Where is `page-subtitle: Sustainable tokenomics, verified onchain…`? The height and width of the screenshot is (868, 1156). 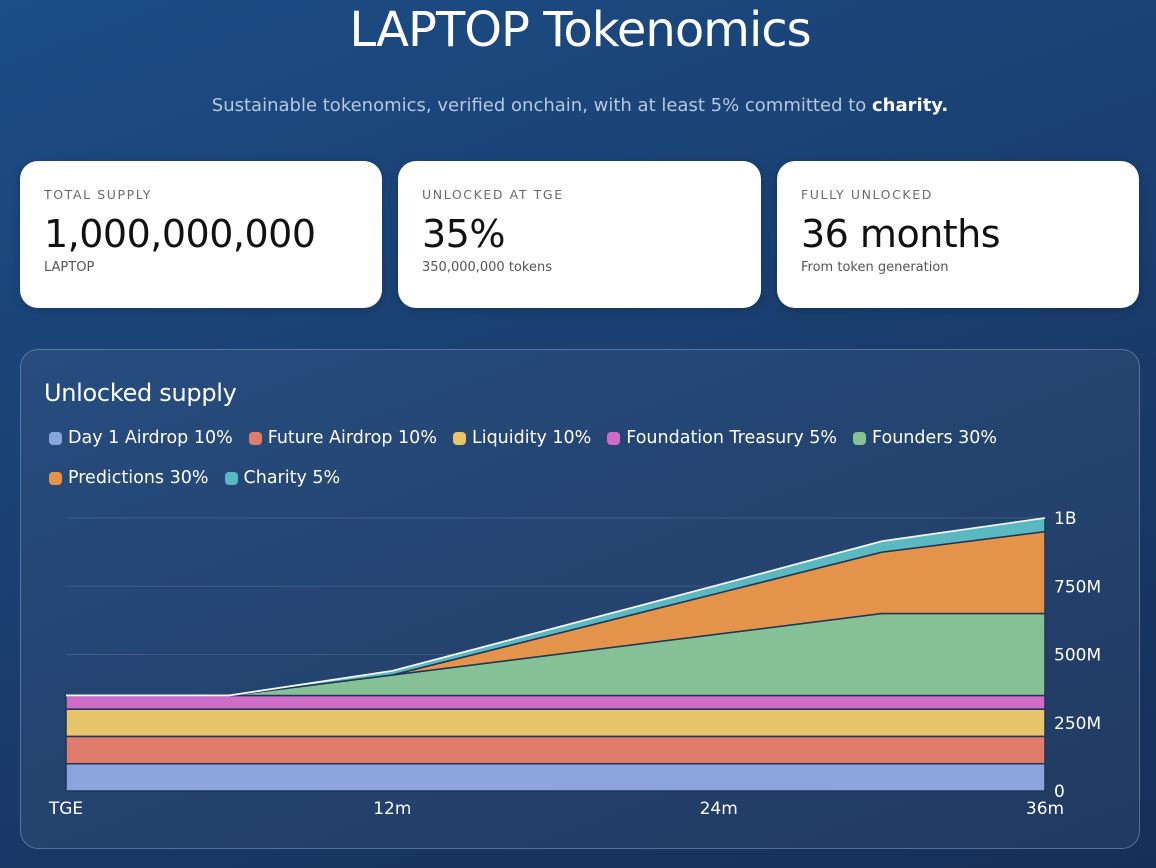 page-subtitle: Sustainable tokenomics, verified onchain… is located at coordinates (578, 105).